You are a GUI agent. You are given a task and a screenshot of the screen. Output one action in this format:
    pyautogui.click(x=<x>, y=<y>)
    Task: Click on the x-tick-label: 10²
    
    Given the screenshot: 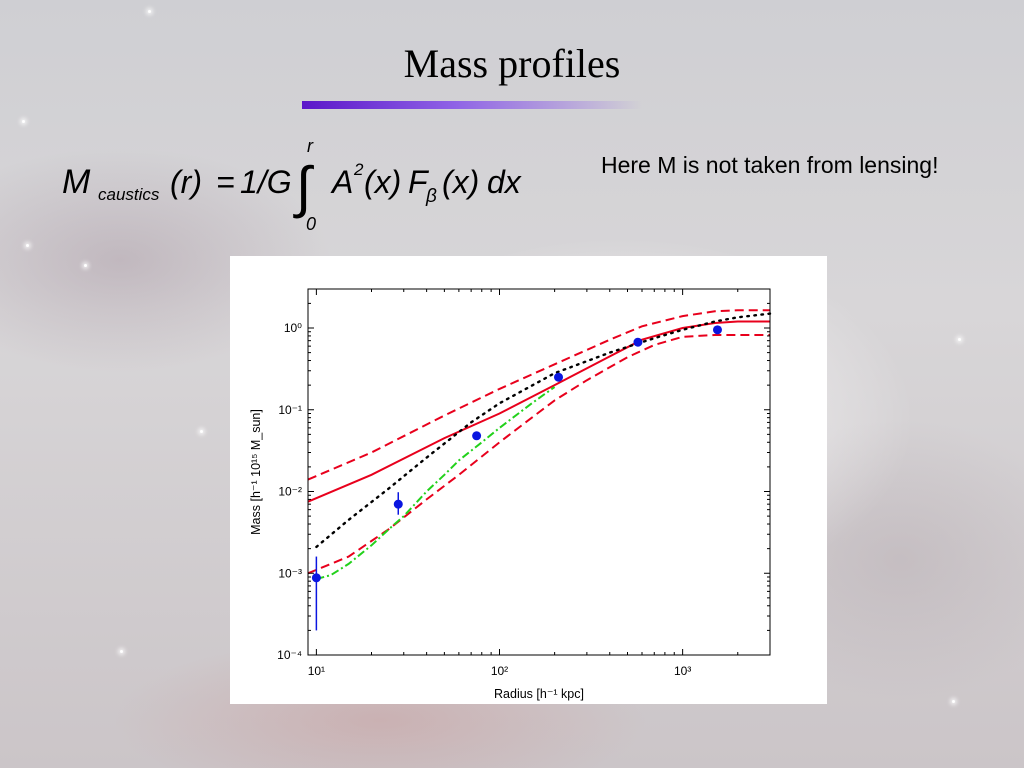 What is the action you would take?
    pyautogui.click(x=499, y=671)
    